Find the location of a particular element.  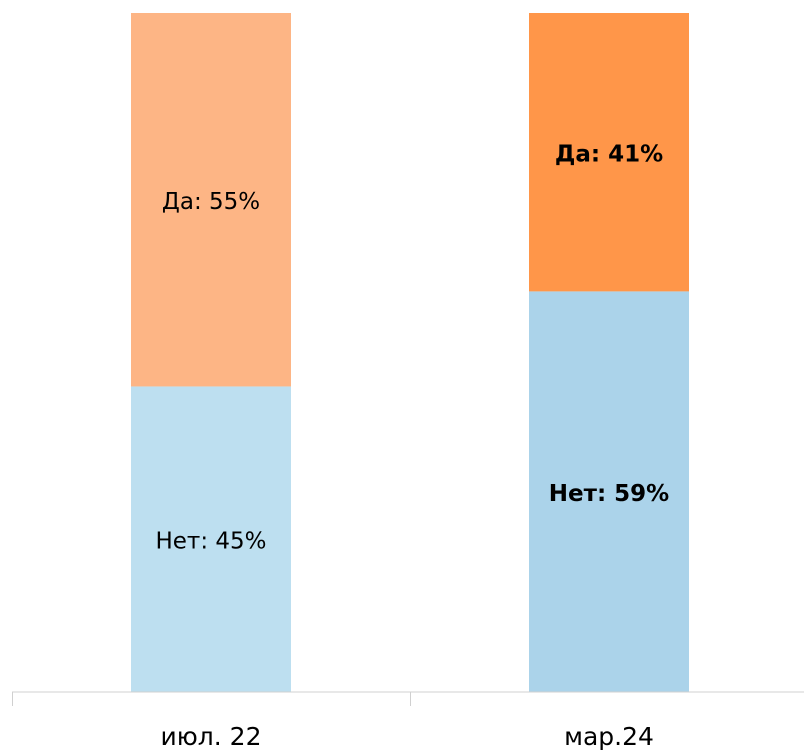

data-label: Да: 41% is located at coordinates (609, 155).